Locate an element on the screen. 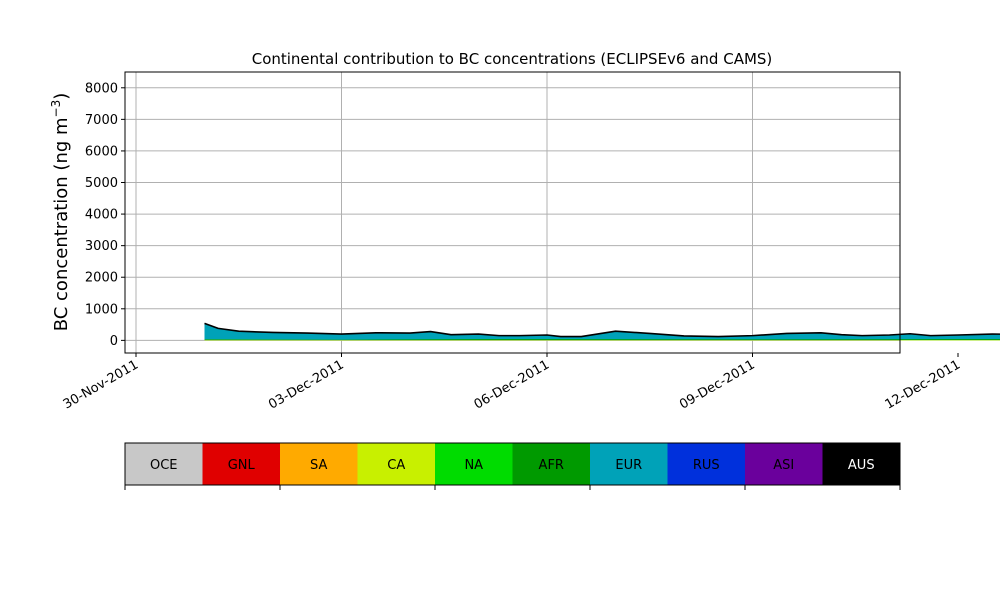 This screenshot has width=1000, height=600. y-tick-label: 5000 is located at coordinates (101, 183).